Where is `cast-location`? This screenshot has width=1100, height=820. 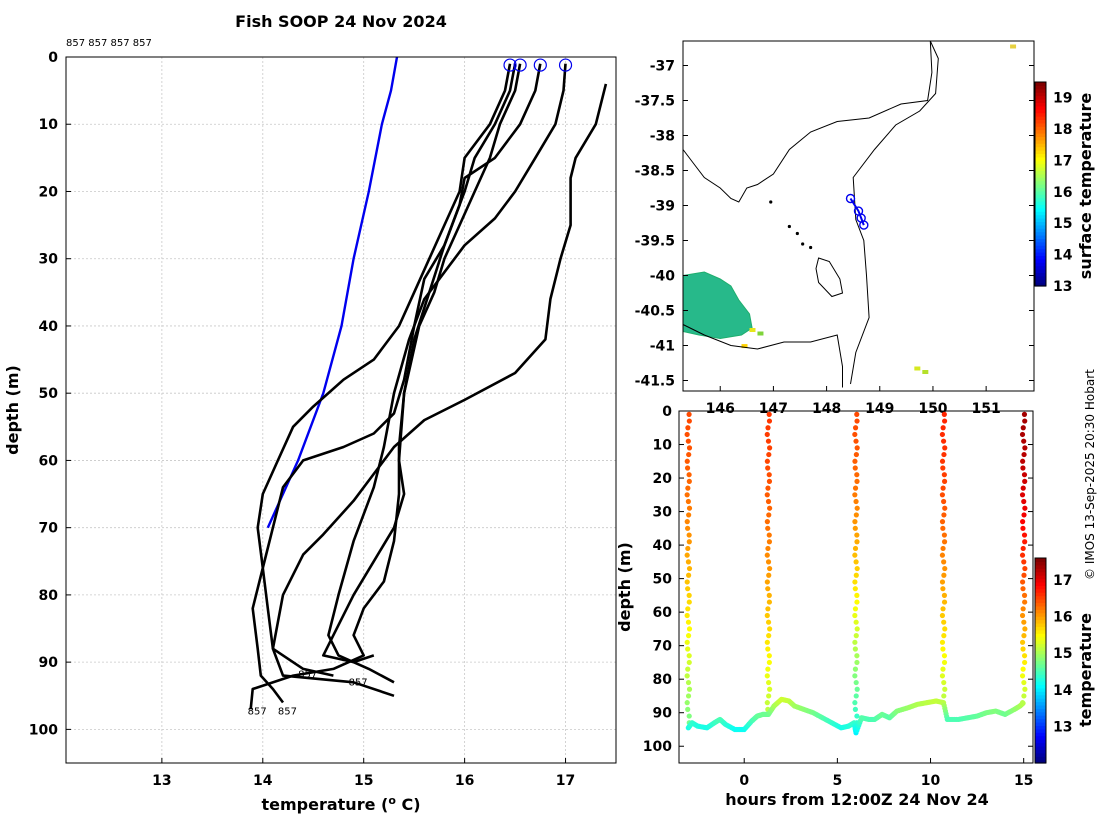 cast-location is located at coordinates (850, 198).